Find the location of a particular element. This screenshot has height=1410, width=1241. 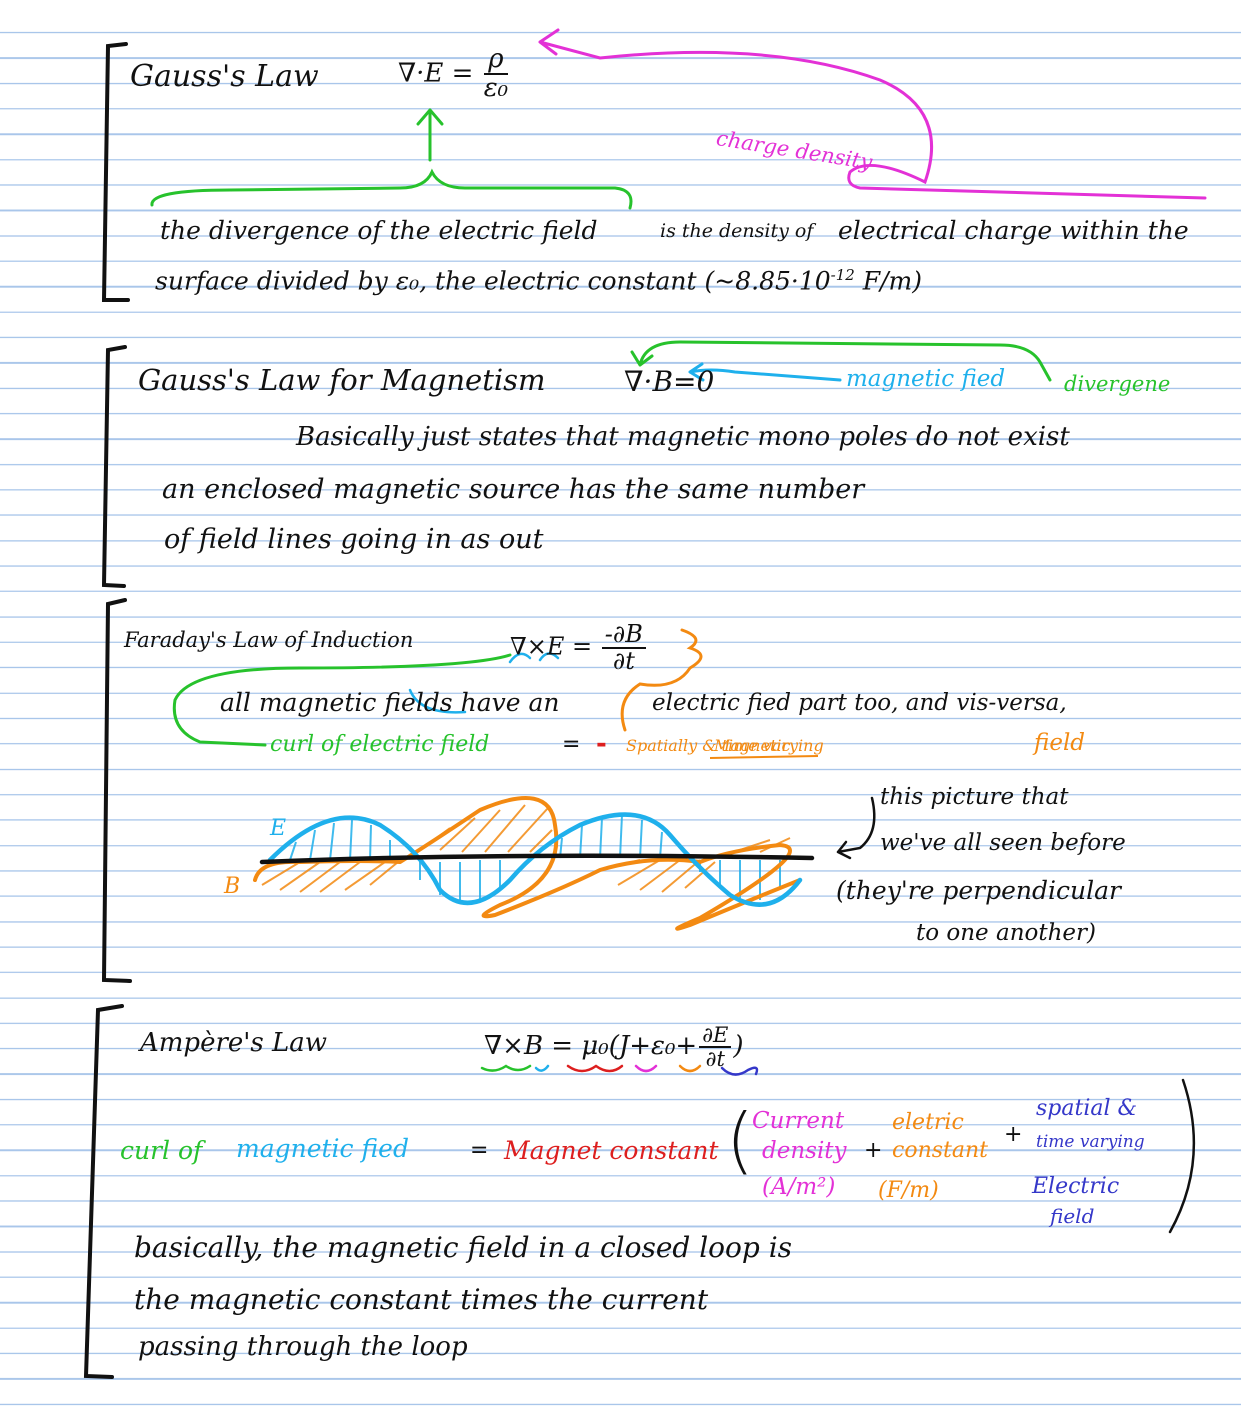

em-wave is located at coordinates (534, 863).